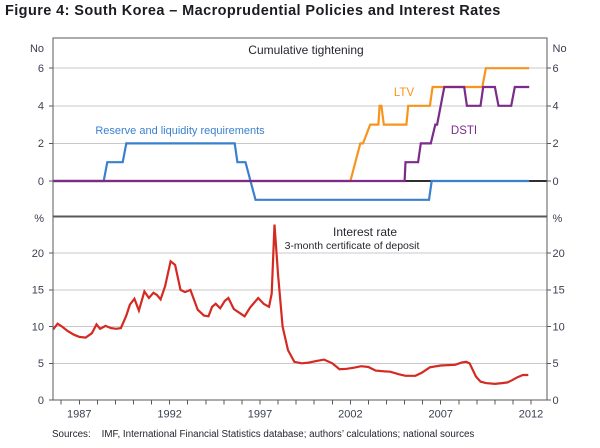 The height and width of the screenshot is (448, 600). What do you see at coordinates (38, 327) in the screenshot?
I see `y-tick-label-left-bottom: 10` at bounding box center [38, 327].